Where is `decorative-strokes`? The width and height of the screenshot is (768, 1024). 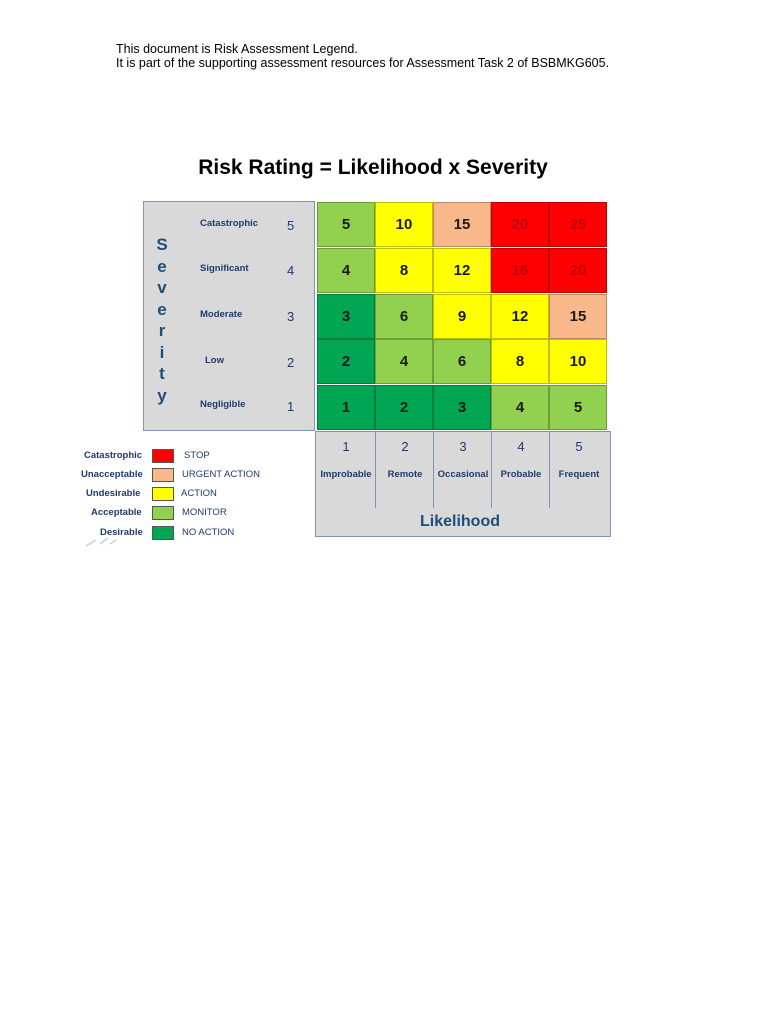 decorative-strokes is located at coordinates (101, 542).